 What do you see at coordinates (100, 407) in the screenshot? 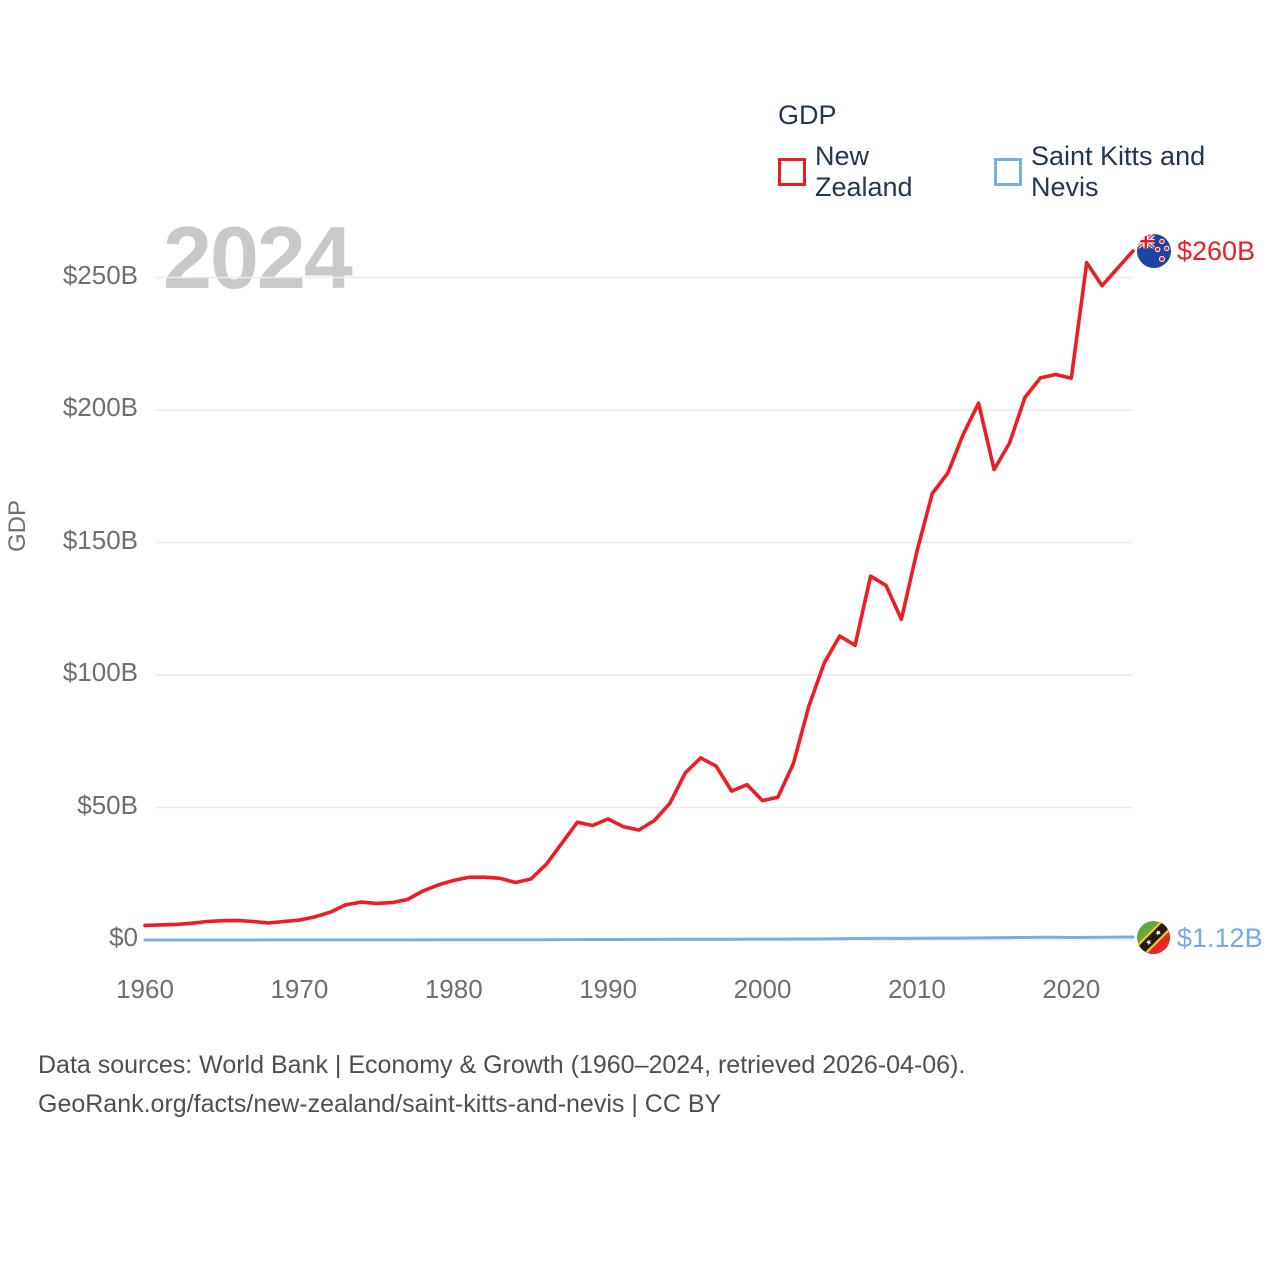
I see `y-tick-label: $200B` at bounding box center [100, 407].